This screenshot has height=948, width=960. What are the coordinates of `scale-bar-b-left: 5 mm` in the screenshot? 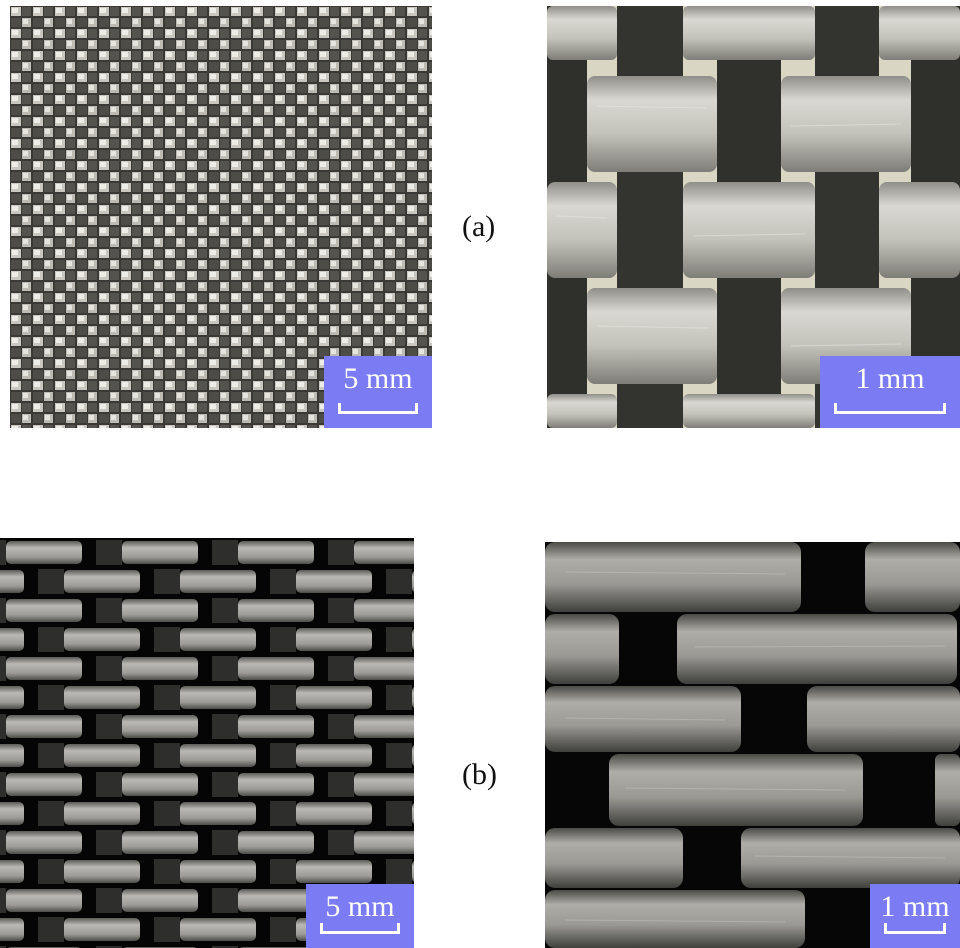 It's located at (360, 916).